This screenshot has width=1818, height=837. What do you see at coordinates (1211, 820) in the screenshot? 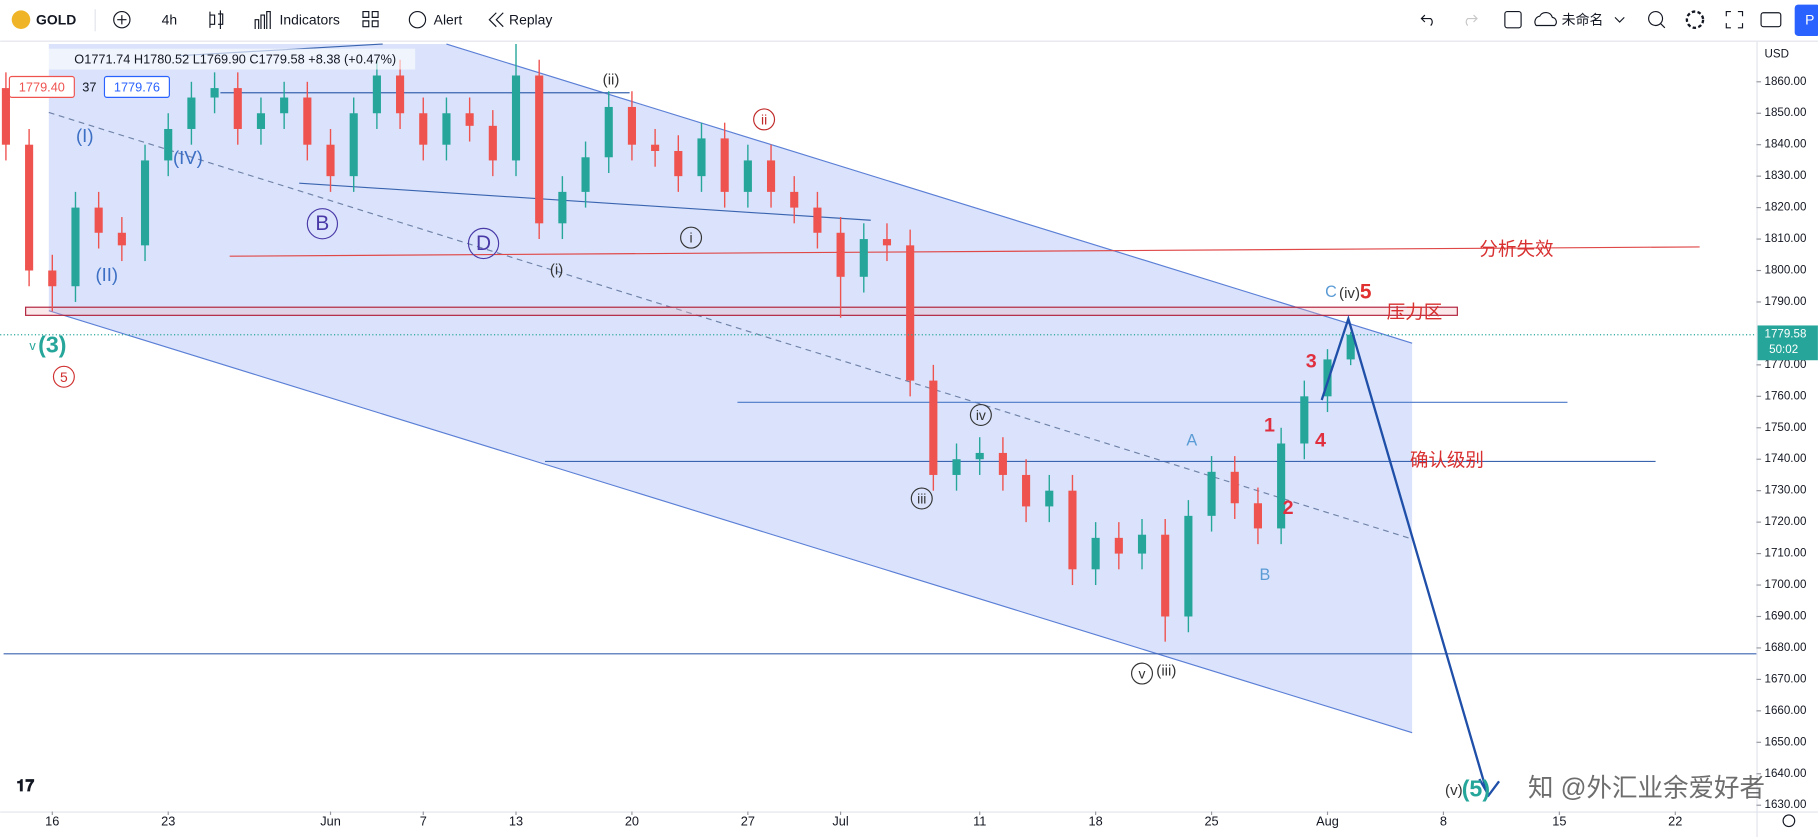
I see `x-tick-label: 25` at bounding box center [1211, 820].